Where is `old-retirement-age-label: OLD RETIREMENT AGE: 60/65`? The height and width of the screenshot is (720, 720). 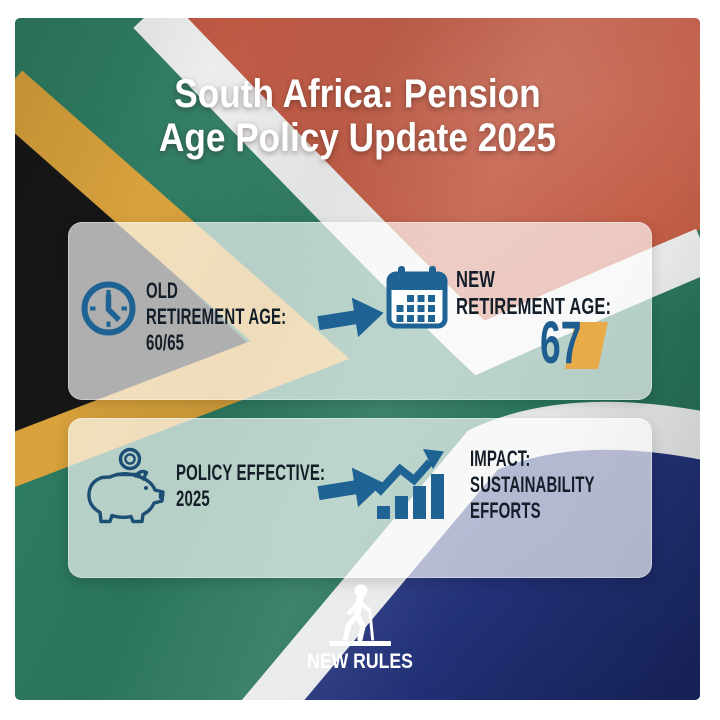
old-retirement-age-label: OLD RETIREMENT AGE: 60/65 is located at coordinates (216, 317).